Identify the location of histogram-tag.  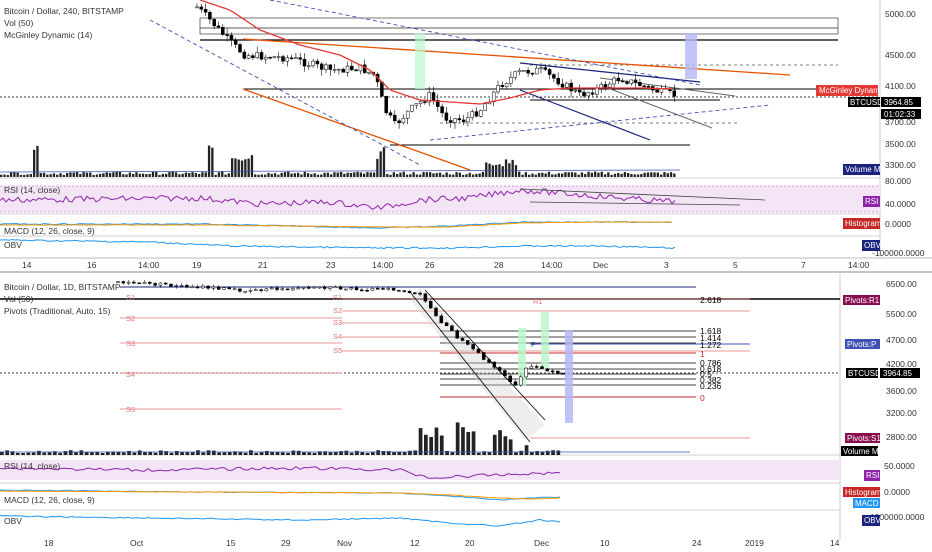
(861, 492).